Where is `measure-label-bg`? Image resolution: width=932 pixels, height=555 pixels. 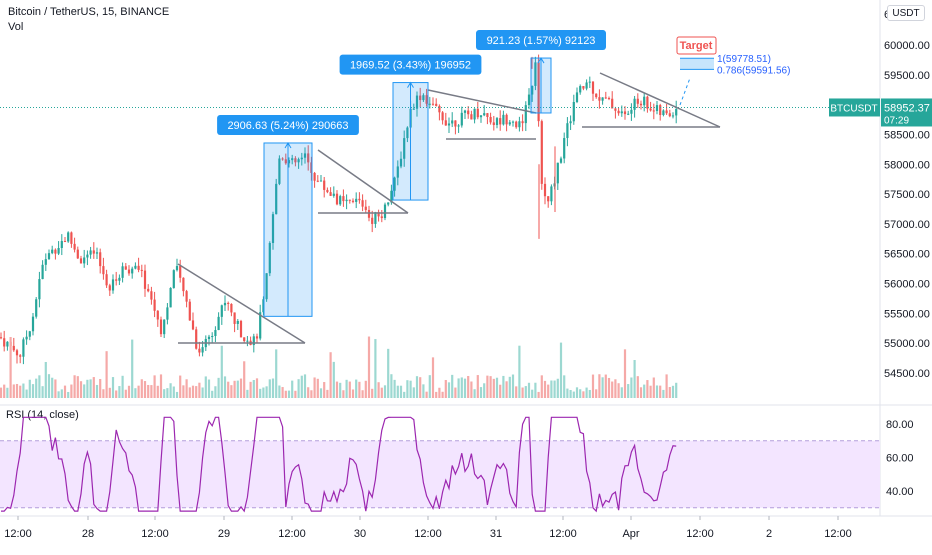
measure-label-bg is located at coordinates (541, 40).